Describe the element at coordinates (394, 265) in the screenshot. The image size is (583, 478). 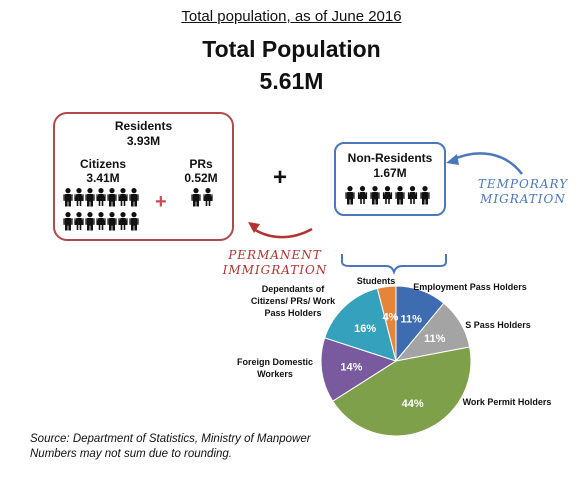
I see `nonresidents-brace` at that location.